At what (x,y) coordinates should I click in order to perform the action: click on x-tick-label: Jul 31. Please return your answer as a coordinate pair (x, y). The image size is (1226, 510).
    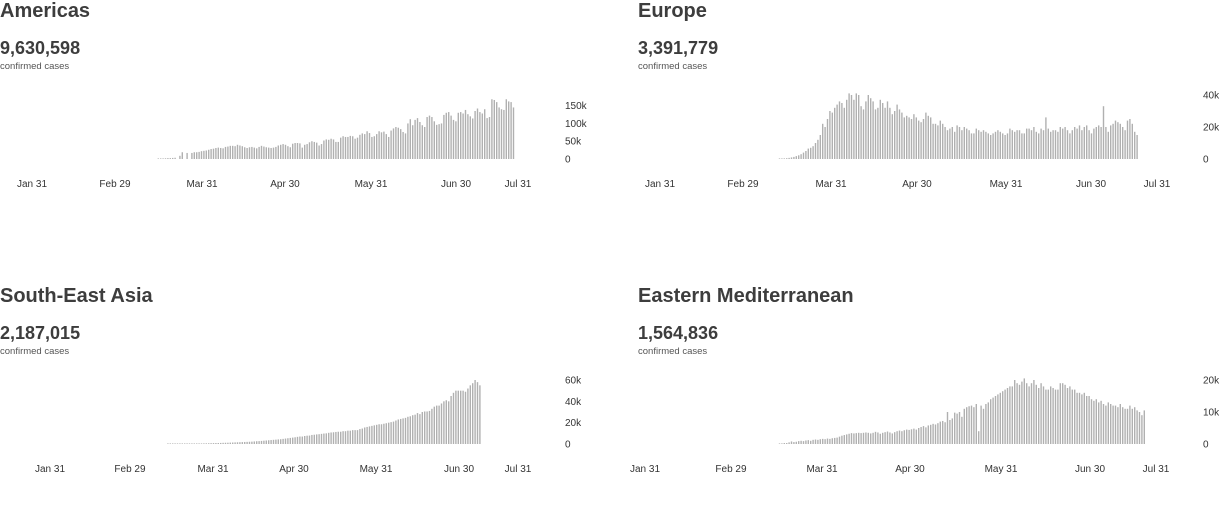
    Looking at the image, I should click on (1156, 469).